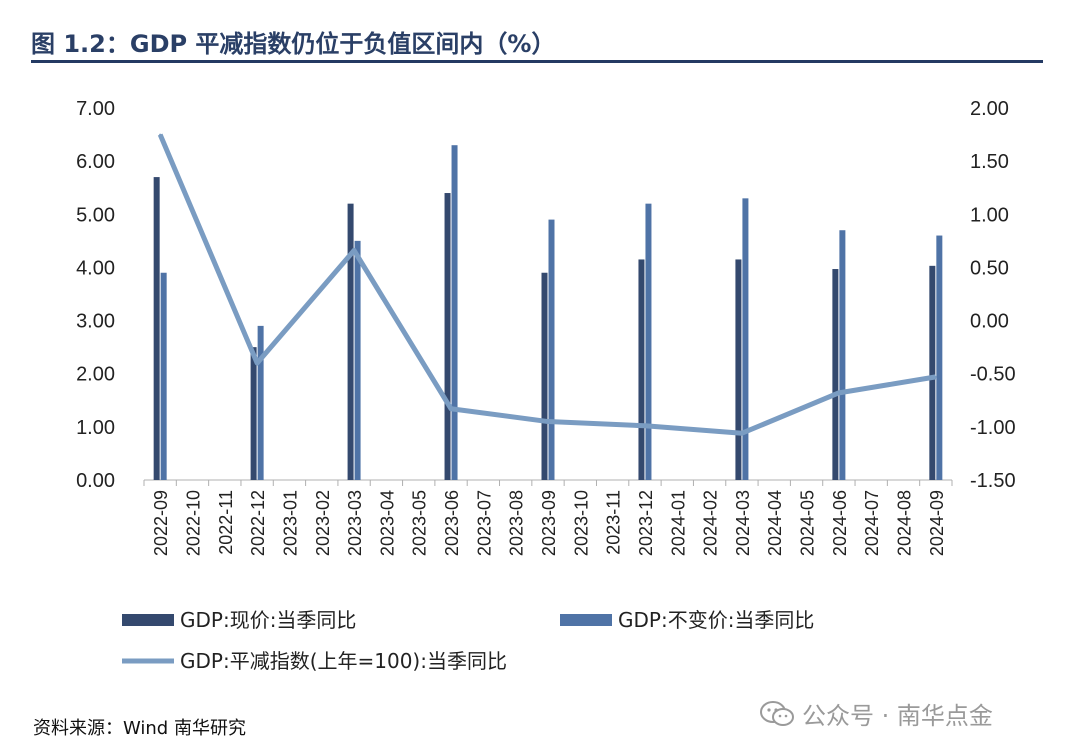 The width and height of the screenshot is (1080, 754). What do you see at coordinates (95, 215) in the screenshot?
I see `left-axis-tick-label: 5.00` at bounding box center [95, 215].